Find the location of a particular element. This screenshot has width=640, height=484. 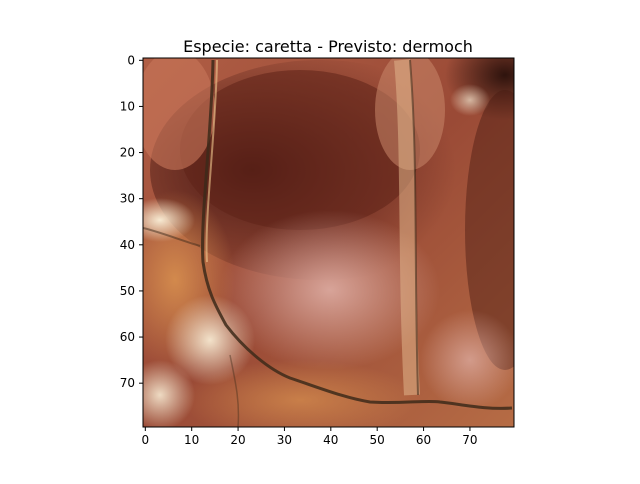

figure-title: Especie: caretta - Previsto: dermoch is located at coordinates (328, 46).